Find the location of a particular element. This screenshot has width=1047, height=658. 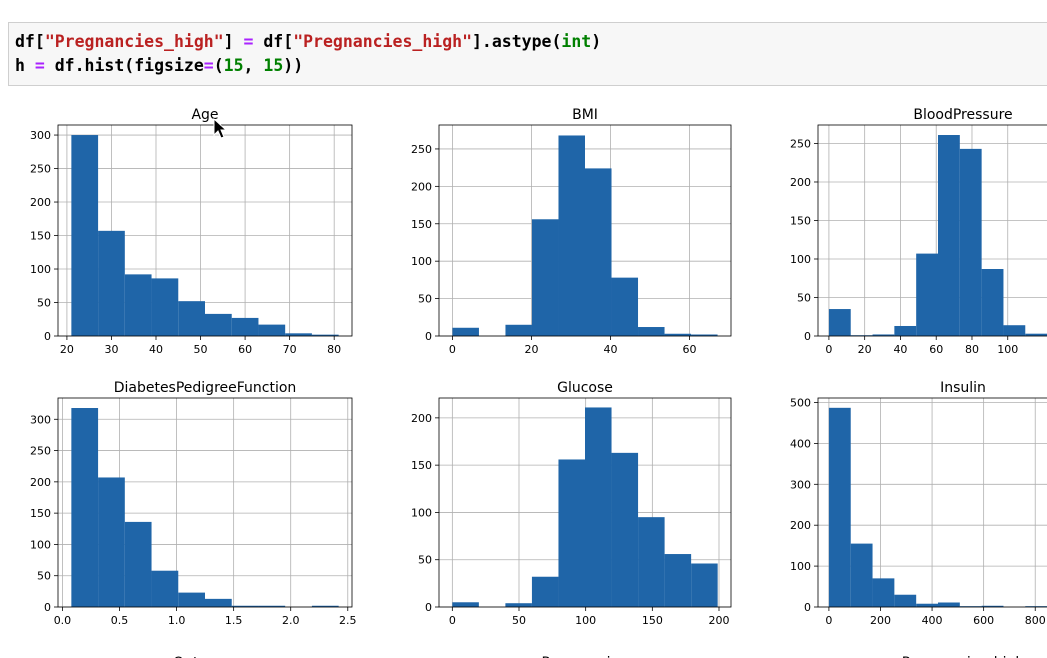

x-tick-label: 70 is located at coordinates (290, 349).